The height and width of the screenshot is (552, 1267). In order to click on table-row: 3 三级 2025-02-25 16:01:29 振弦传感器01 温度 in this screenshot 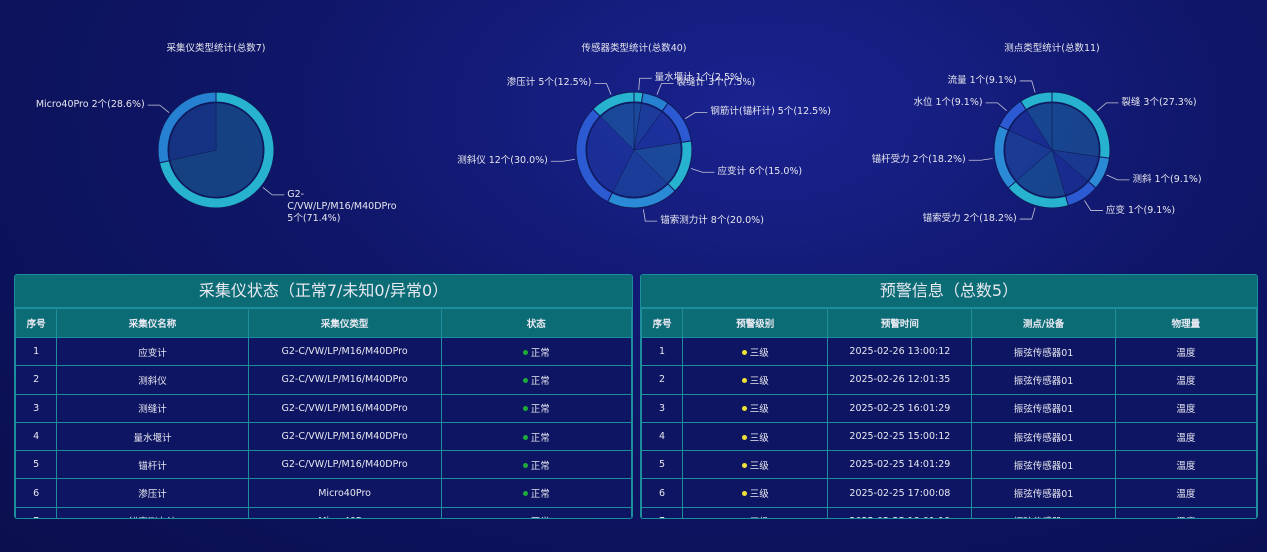, I will do `click(949, 408)`.